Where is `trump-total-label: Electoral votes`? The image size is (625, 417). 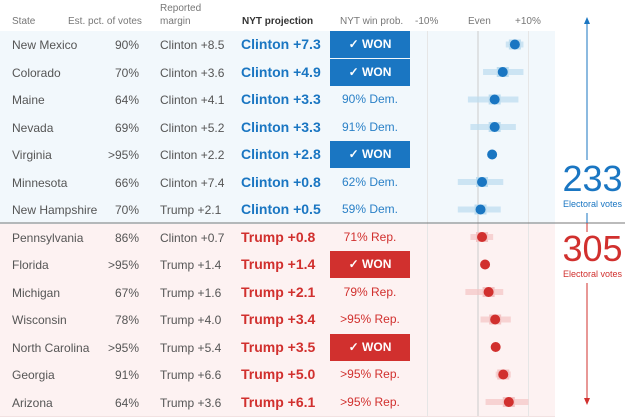
trump-total-label: Electoral votes is located at coordinates (592, 274).